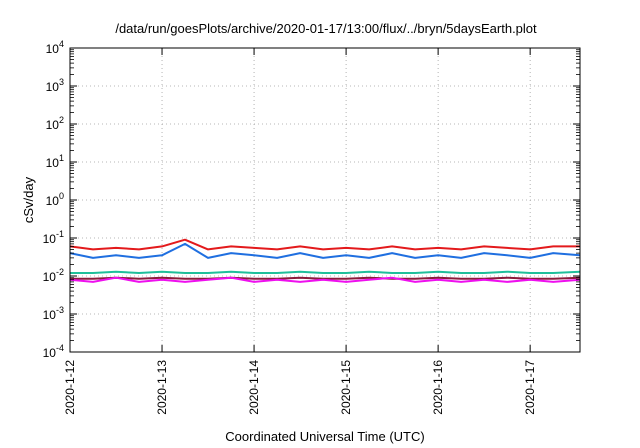  I want to click on y-tick-label: 10⁰, so click(55, 199).